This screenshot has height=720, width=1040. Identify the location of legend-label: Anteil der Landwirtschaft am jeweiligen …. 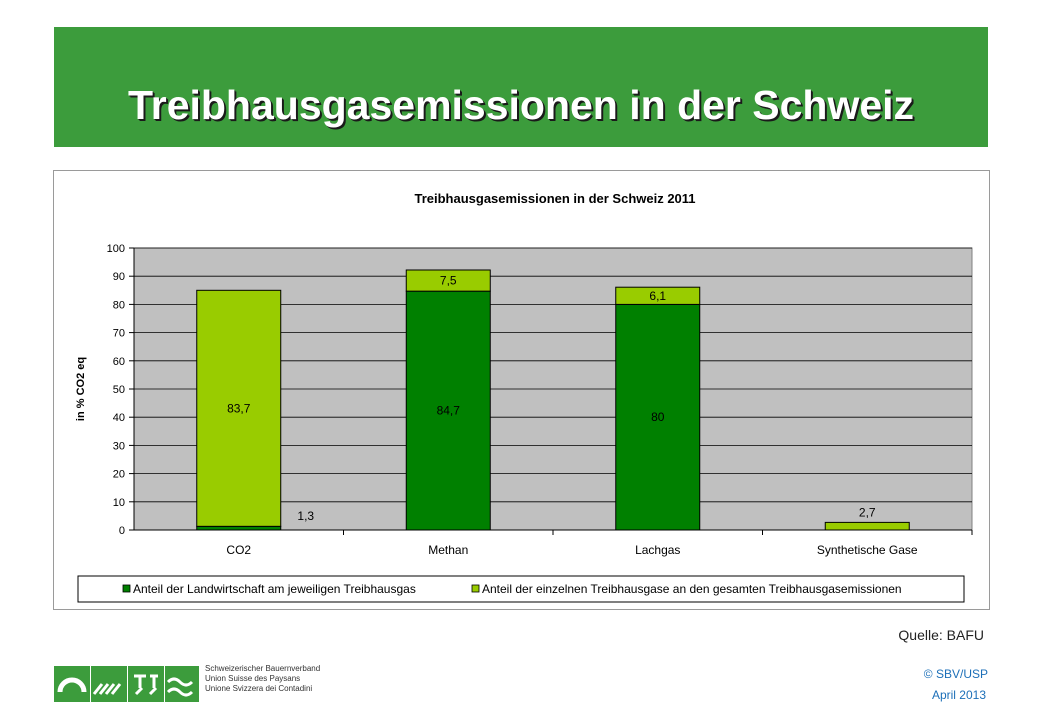
(274, 589).